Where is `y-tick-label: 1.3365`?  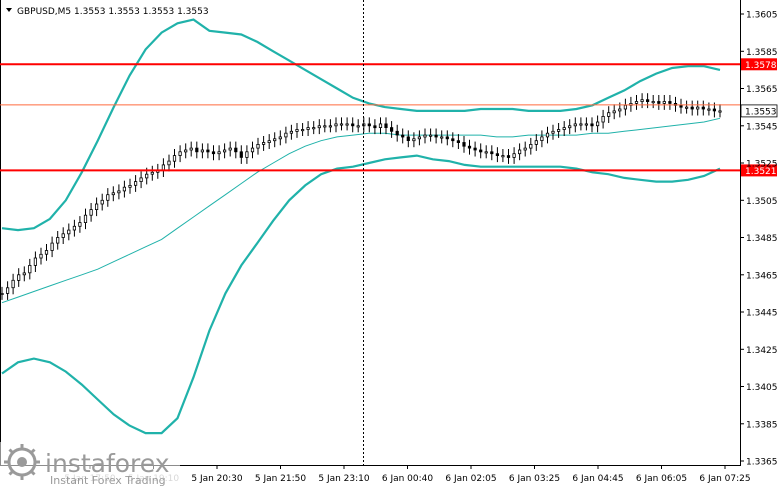 y-tick-label: 1.3365 is located at coordinates (762, 463).